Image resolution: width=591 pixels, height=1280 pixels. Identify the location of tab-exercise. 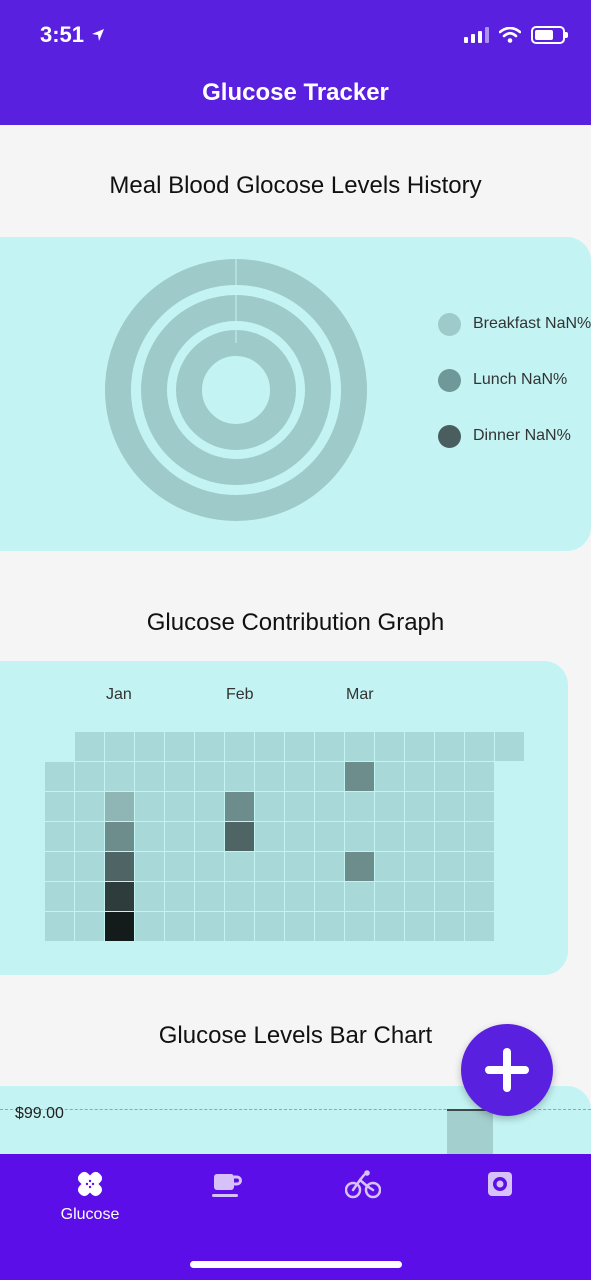
(363, 1184).